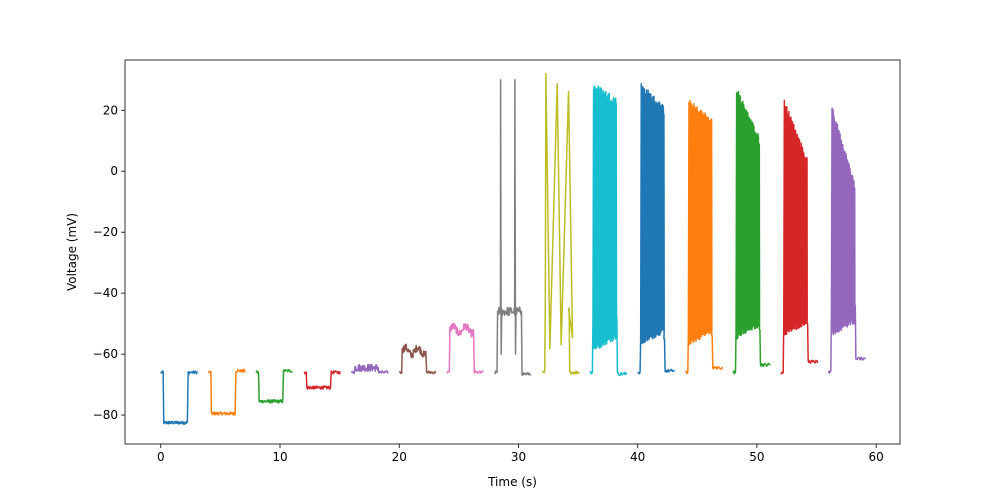  What do you see at coordinates (105, 232) in the screenshot?
I see `y-tick-label: −20` at bounding box center [105, 232].